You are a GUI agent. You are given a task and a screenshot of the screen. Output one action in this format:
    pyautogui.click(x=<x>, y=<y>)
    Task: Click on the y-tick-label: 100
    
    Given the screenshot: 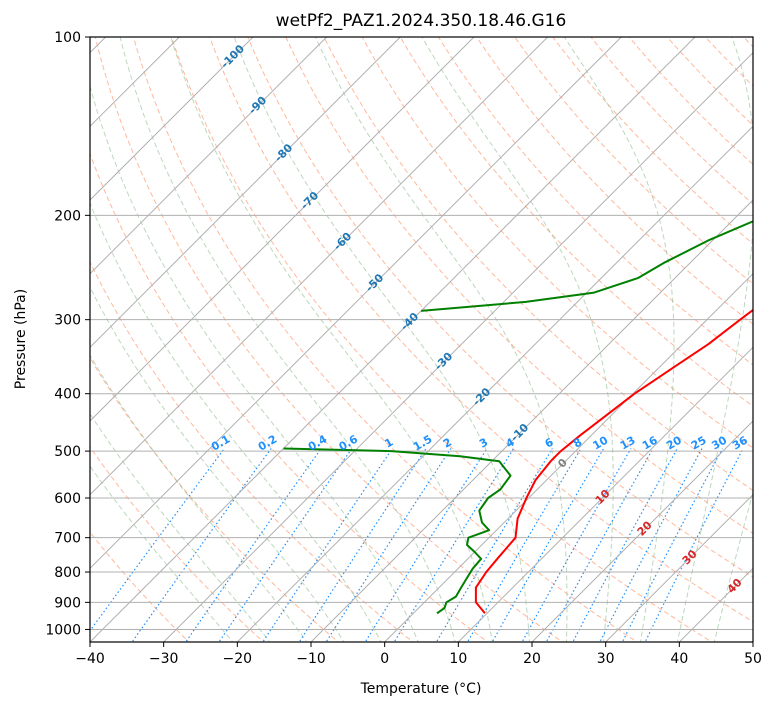 What is the action you would take?
    pyautogui.click(x=67, y=38)
    